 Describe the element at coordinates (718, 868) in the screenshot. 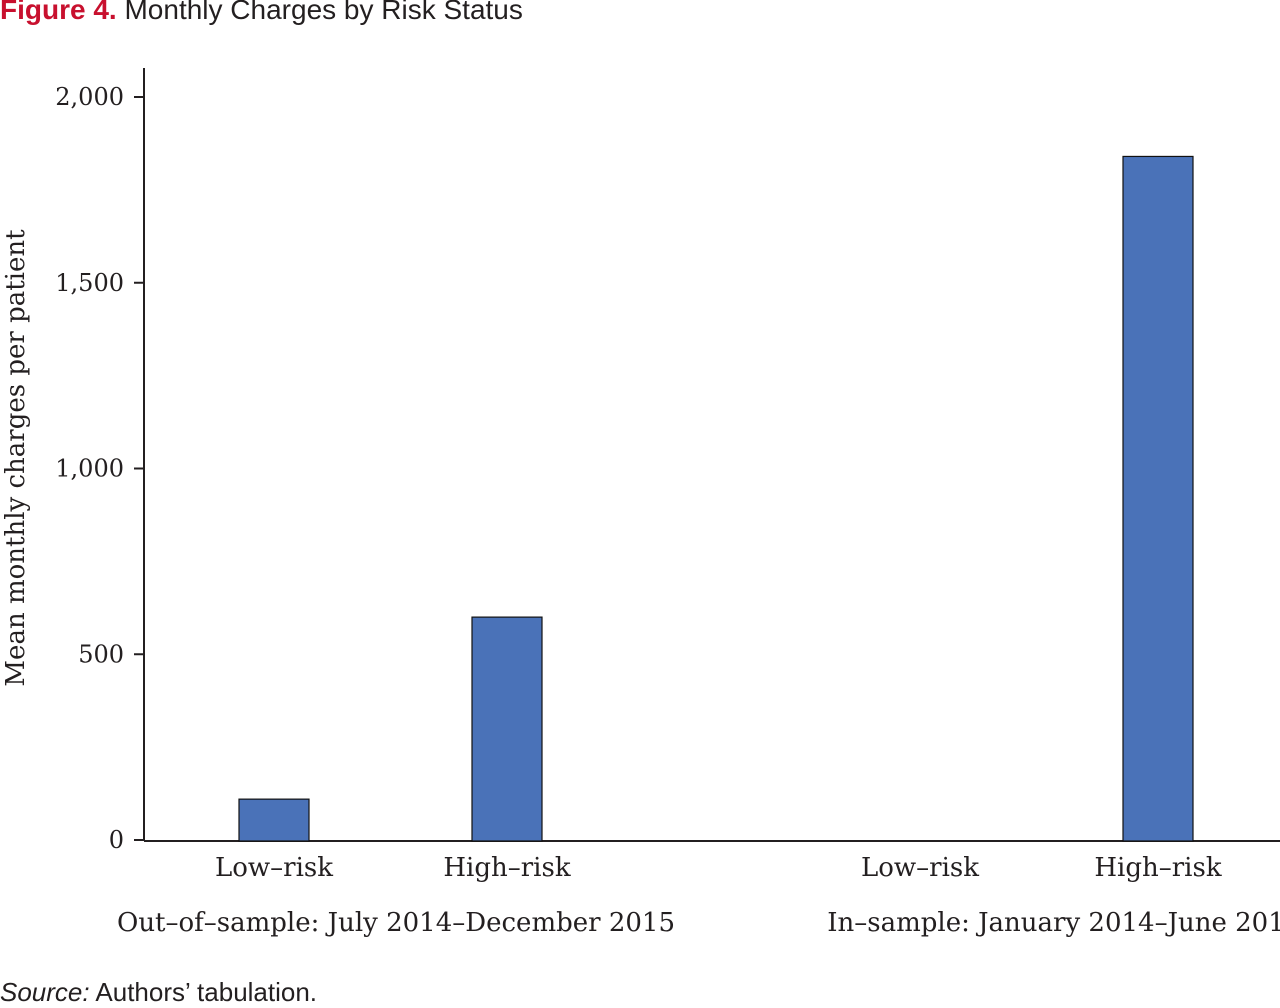

I see `x-category-labels: Low–risk High–risk Low–risk High–risk` at that location.